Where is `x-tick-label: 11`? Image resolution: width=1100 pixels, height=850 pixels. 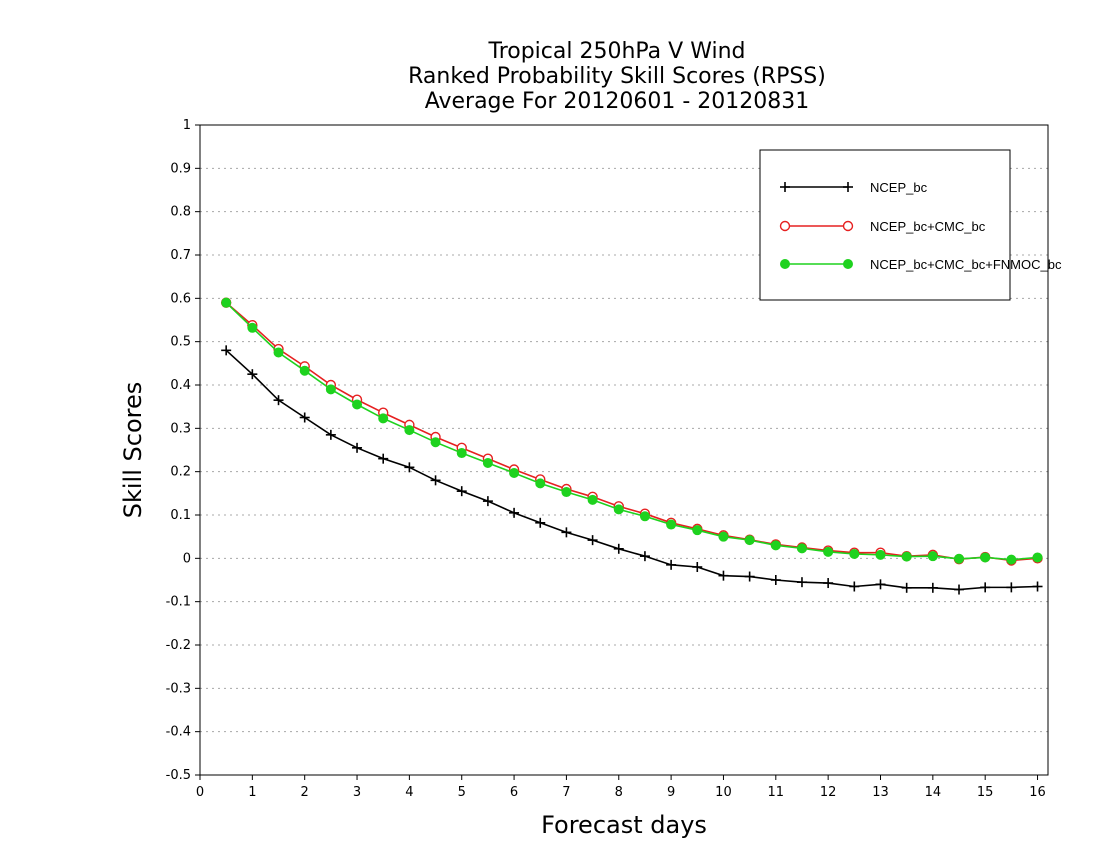 x-tick-label: 11 is located at coordinates (776, 792).